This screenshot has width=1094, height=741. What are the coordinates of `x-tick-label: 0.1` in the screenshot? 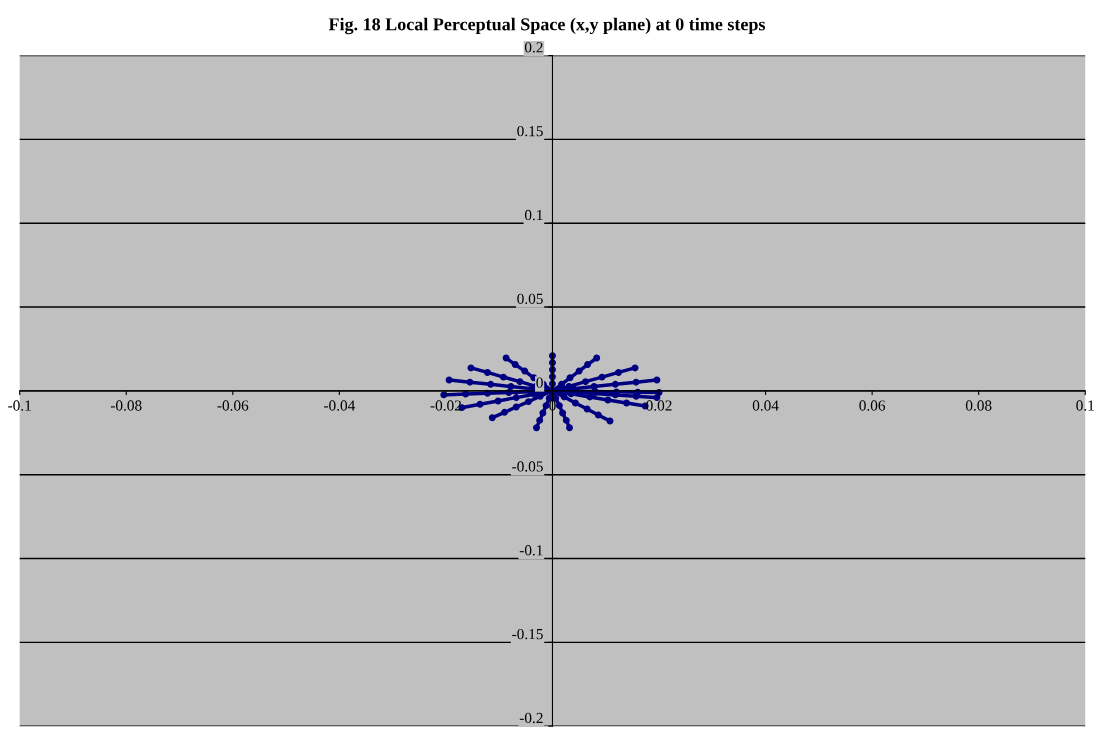 It's located at (1085, 405).